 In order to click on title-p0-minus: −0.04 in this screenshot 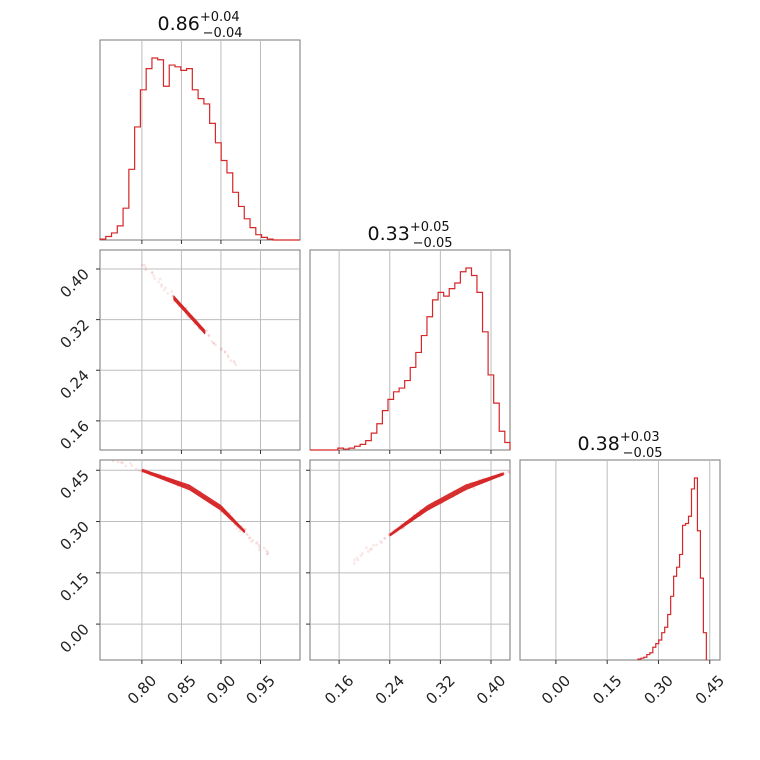, I will do `click(223, 33)`.